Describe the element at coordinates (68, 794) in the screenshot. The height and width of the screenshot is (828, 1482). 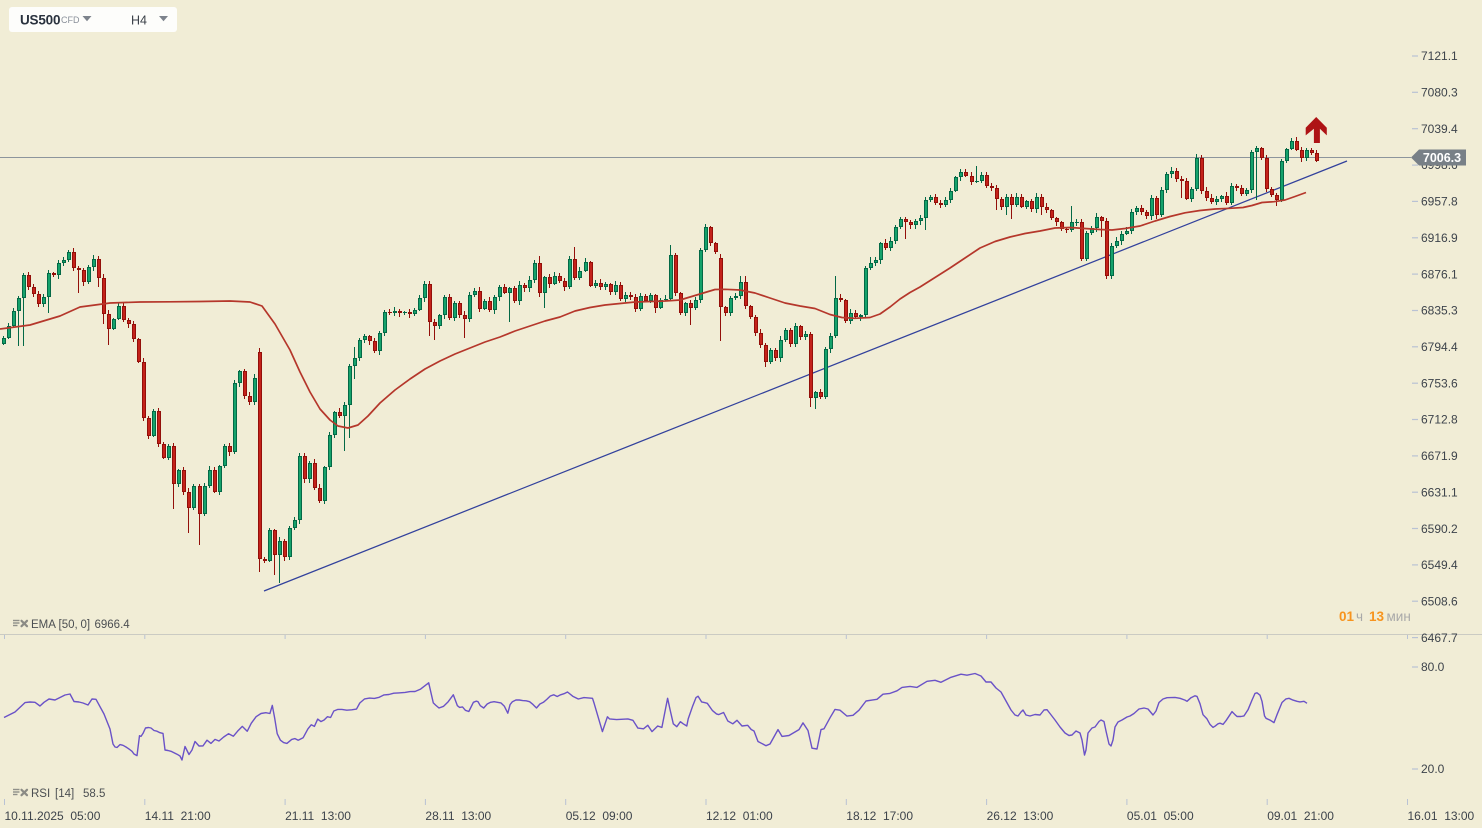
I see `svg-text:RSI[14]58.5: RSI [14] 58.5` at that location.